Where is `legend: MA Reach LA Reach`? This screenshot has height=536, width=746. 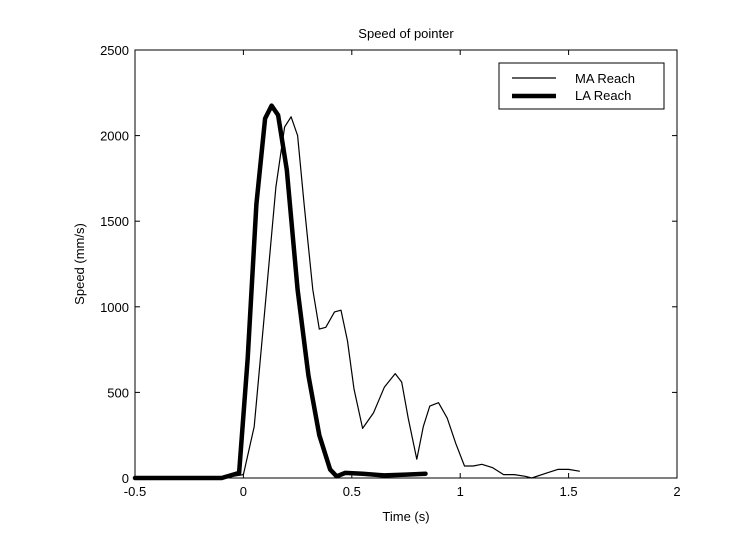 legend: MA Reach LA Reach is located at coordinates (581, 86).